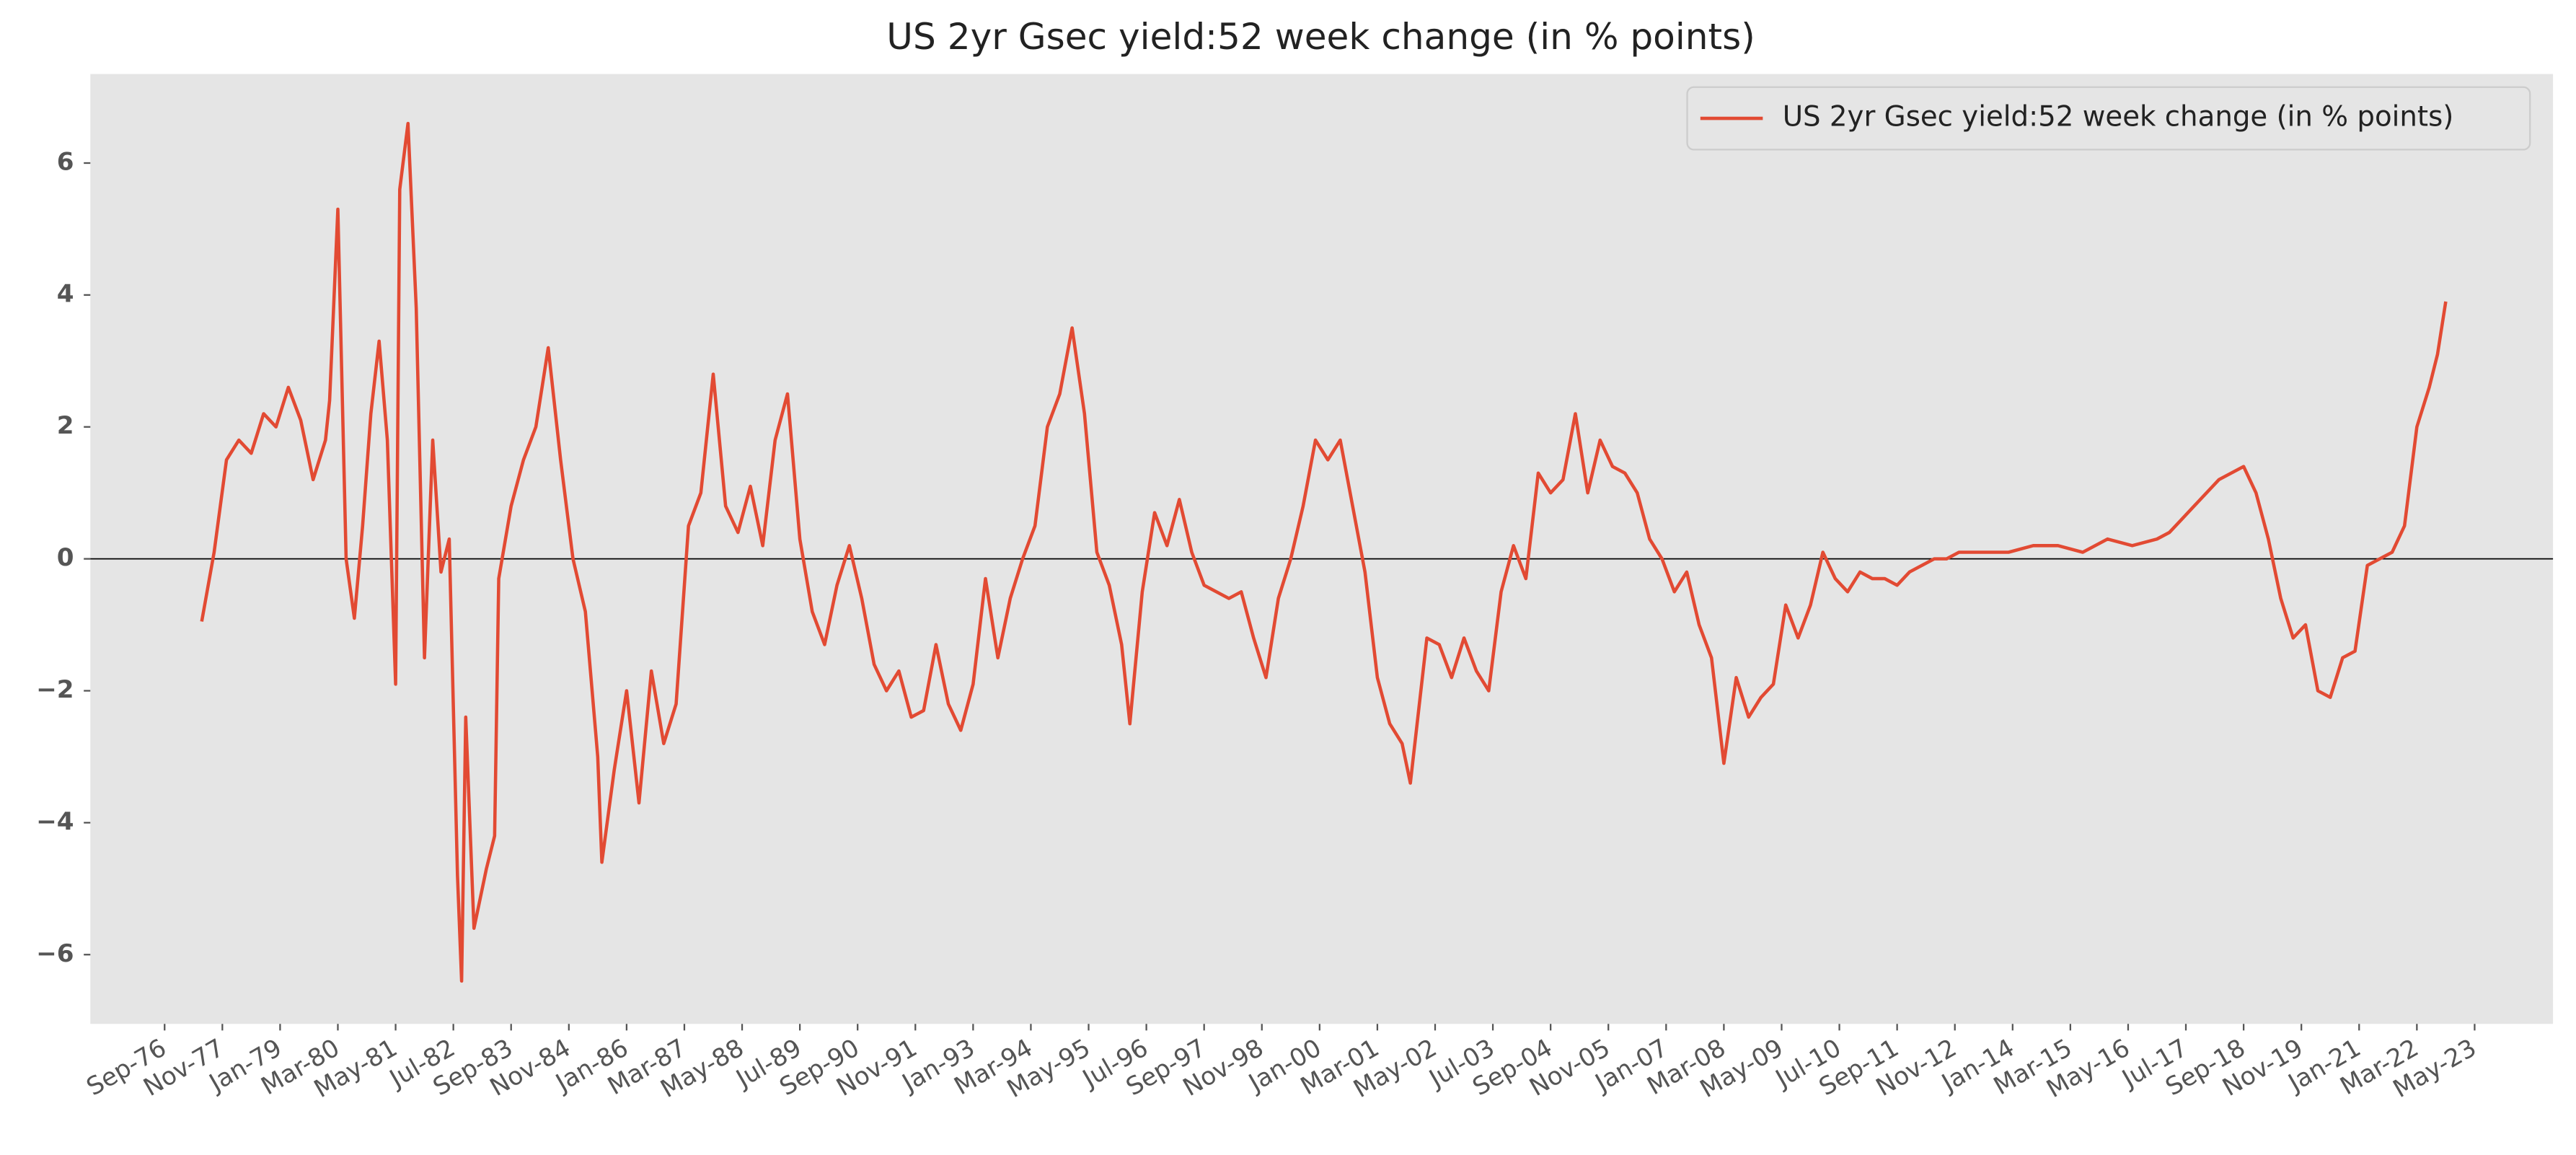  What do you see at coordinates (55, 689) in the screenshot?
I see `y-tick-label: −2` at bounding box center [55, 689].